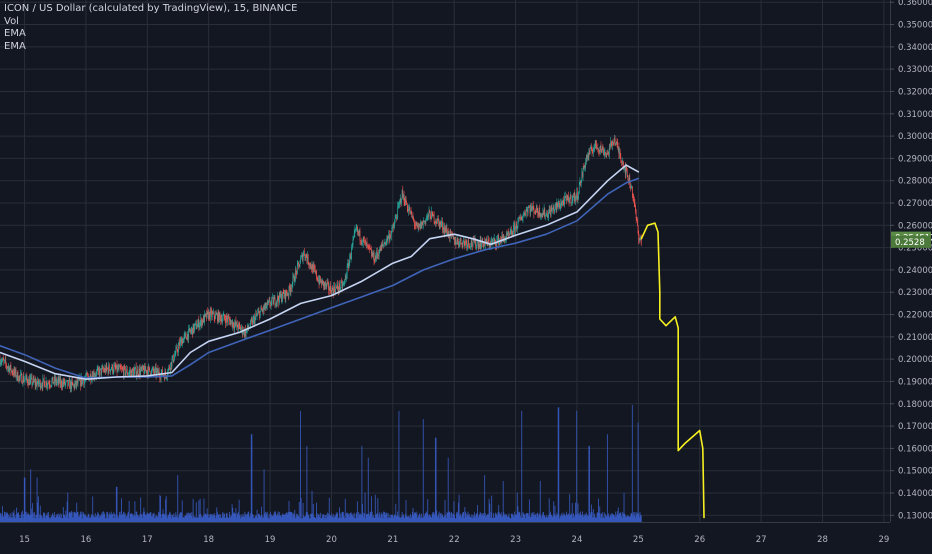 The width and height of the screenshot is (932, 554). What do you see at coordinates (672, 370) in the screenshot?
I see `yellow-drawing-line` at bounding box center [672, 370].